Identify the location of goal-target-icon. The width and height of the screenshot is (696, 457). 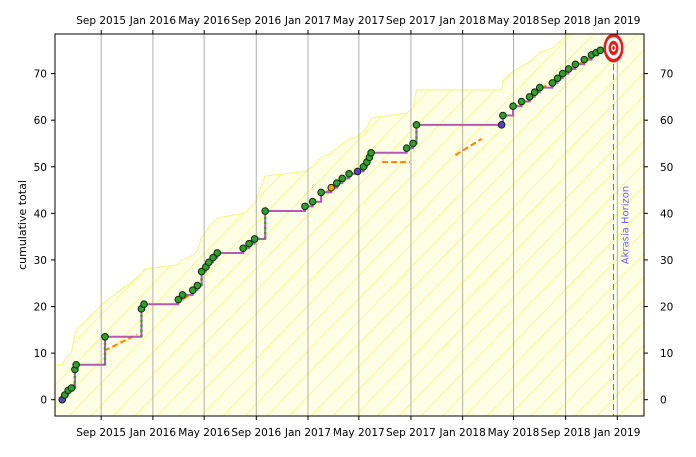
(613, 48).